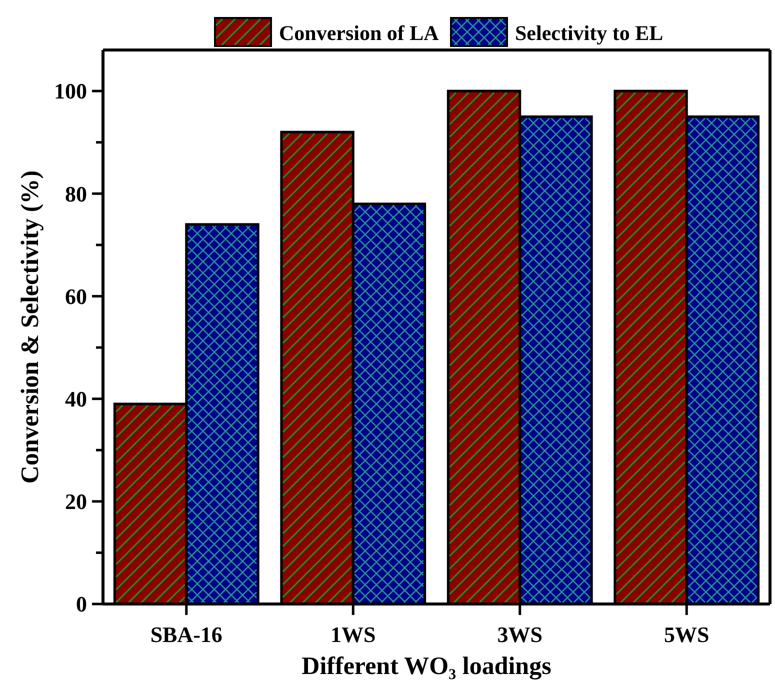  Describe the element at coordinates (427, 666) in the screenshot. I see `x-axis-title: Different WO₃ loadings` at that location.